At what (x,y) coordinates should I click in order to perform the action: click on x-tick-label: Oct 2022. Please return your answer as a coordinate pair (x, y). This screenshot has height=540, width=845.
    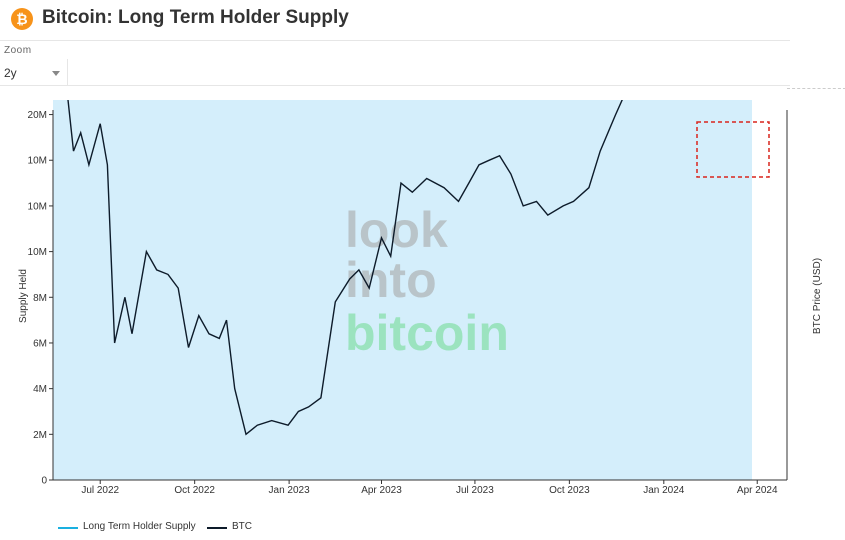
    Looking at the image, I should click on (194, 490).